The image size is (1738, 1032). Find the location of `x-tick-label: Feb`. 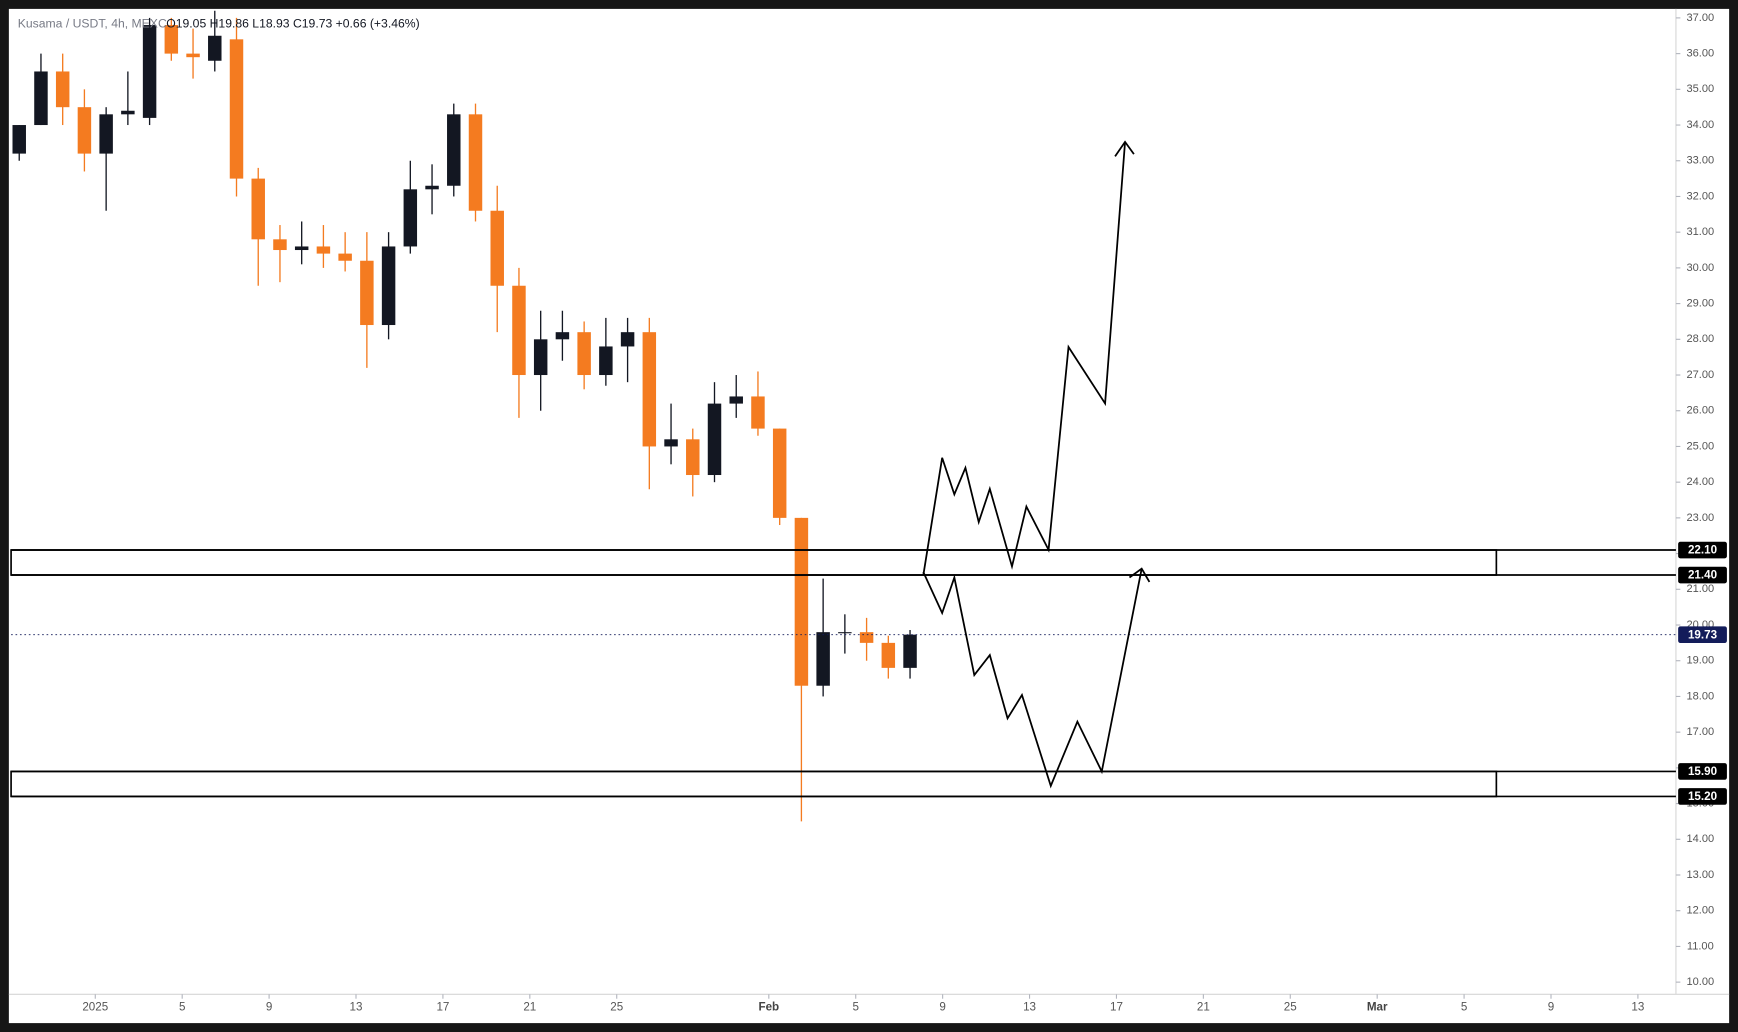

x-tick-label: Feb is located at coordinates (768, 1007).